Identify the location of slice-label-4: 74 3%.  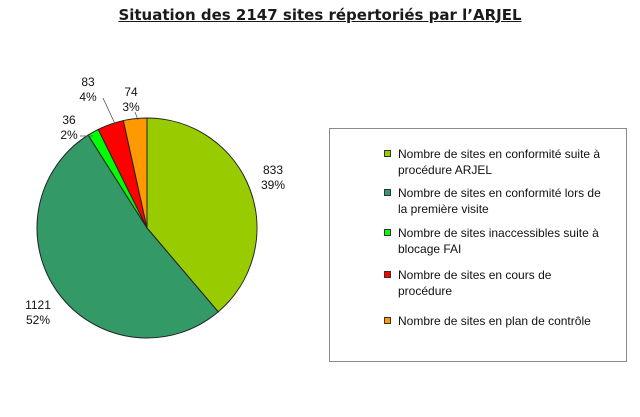
(131, 100).